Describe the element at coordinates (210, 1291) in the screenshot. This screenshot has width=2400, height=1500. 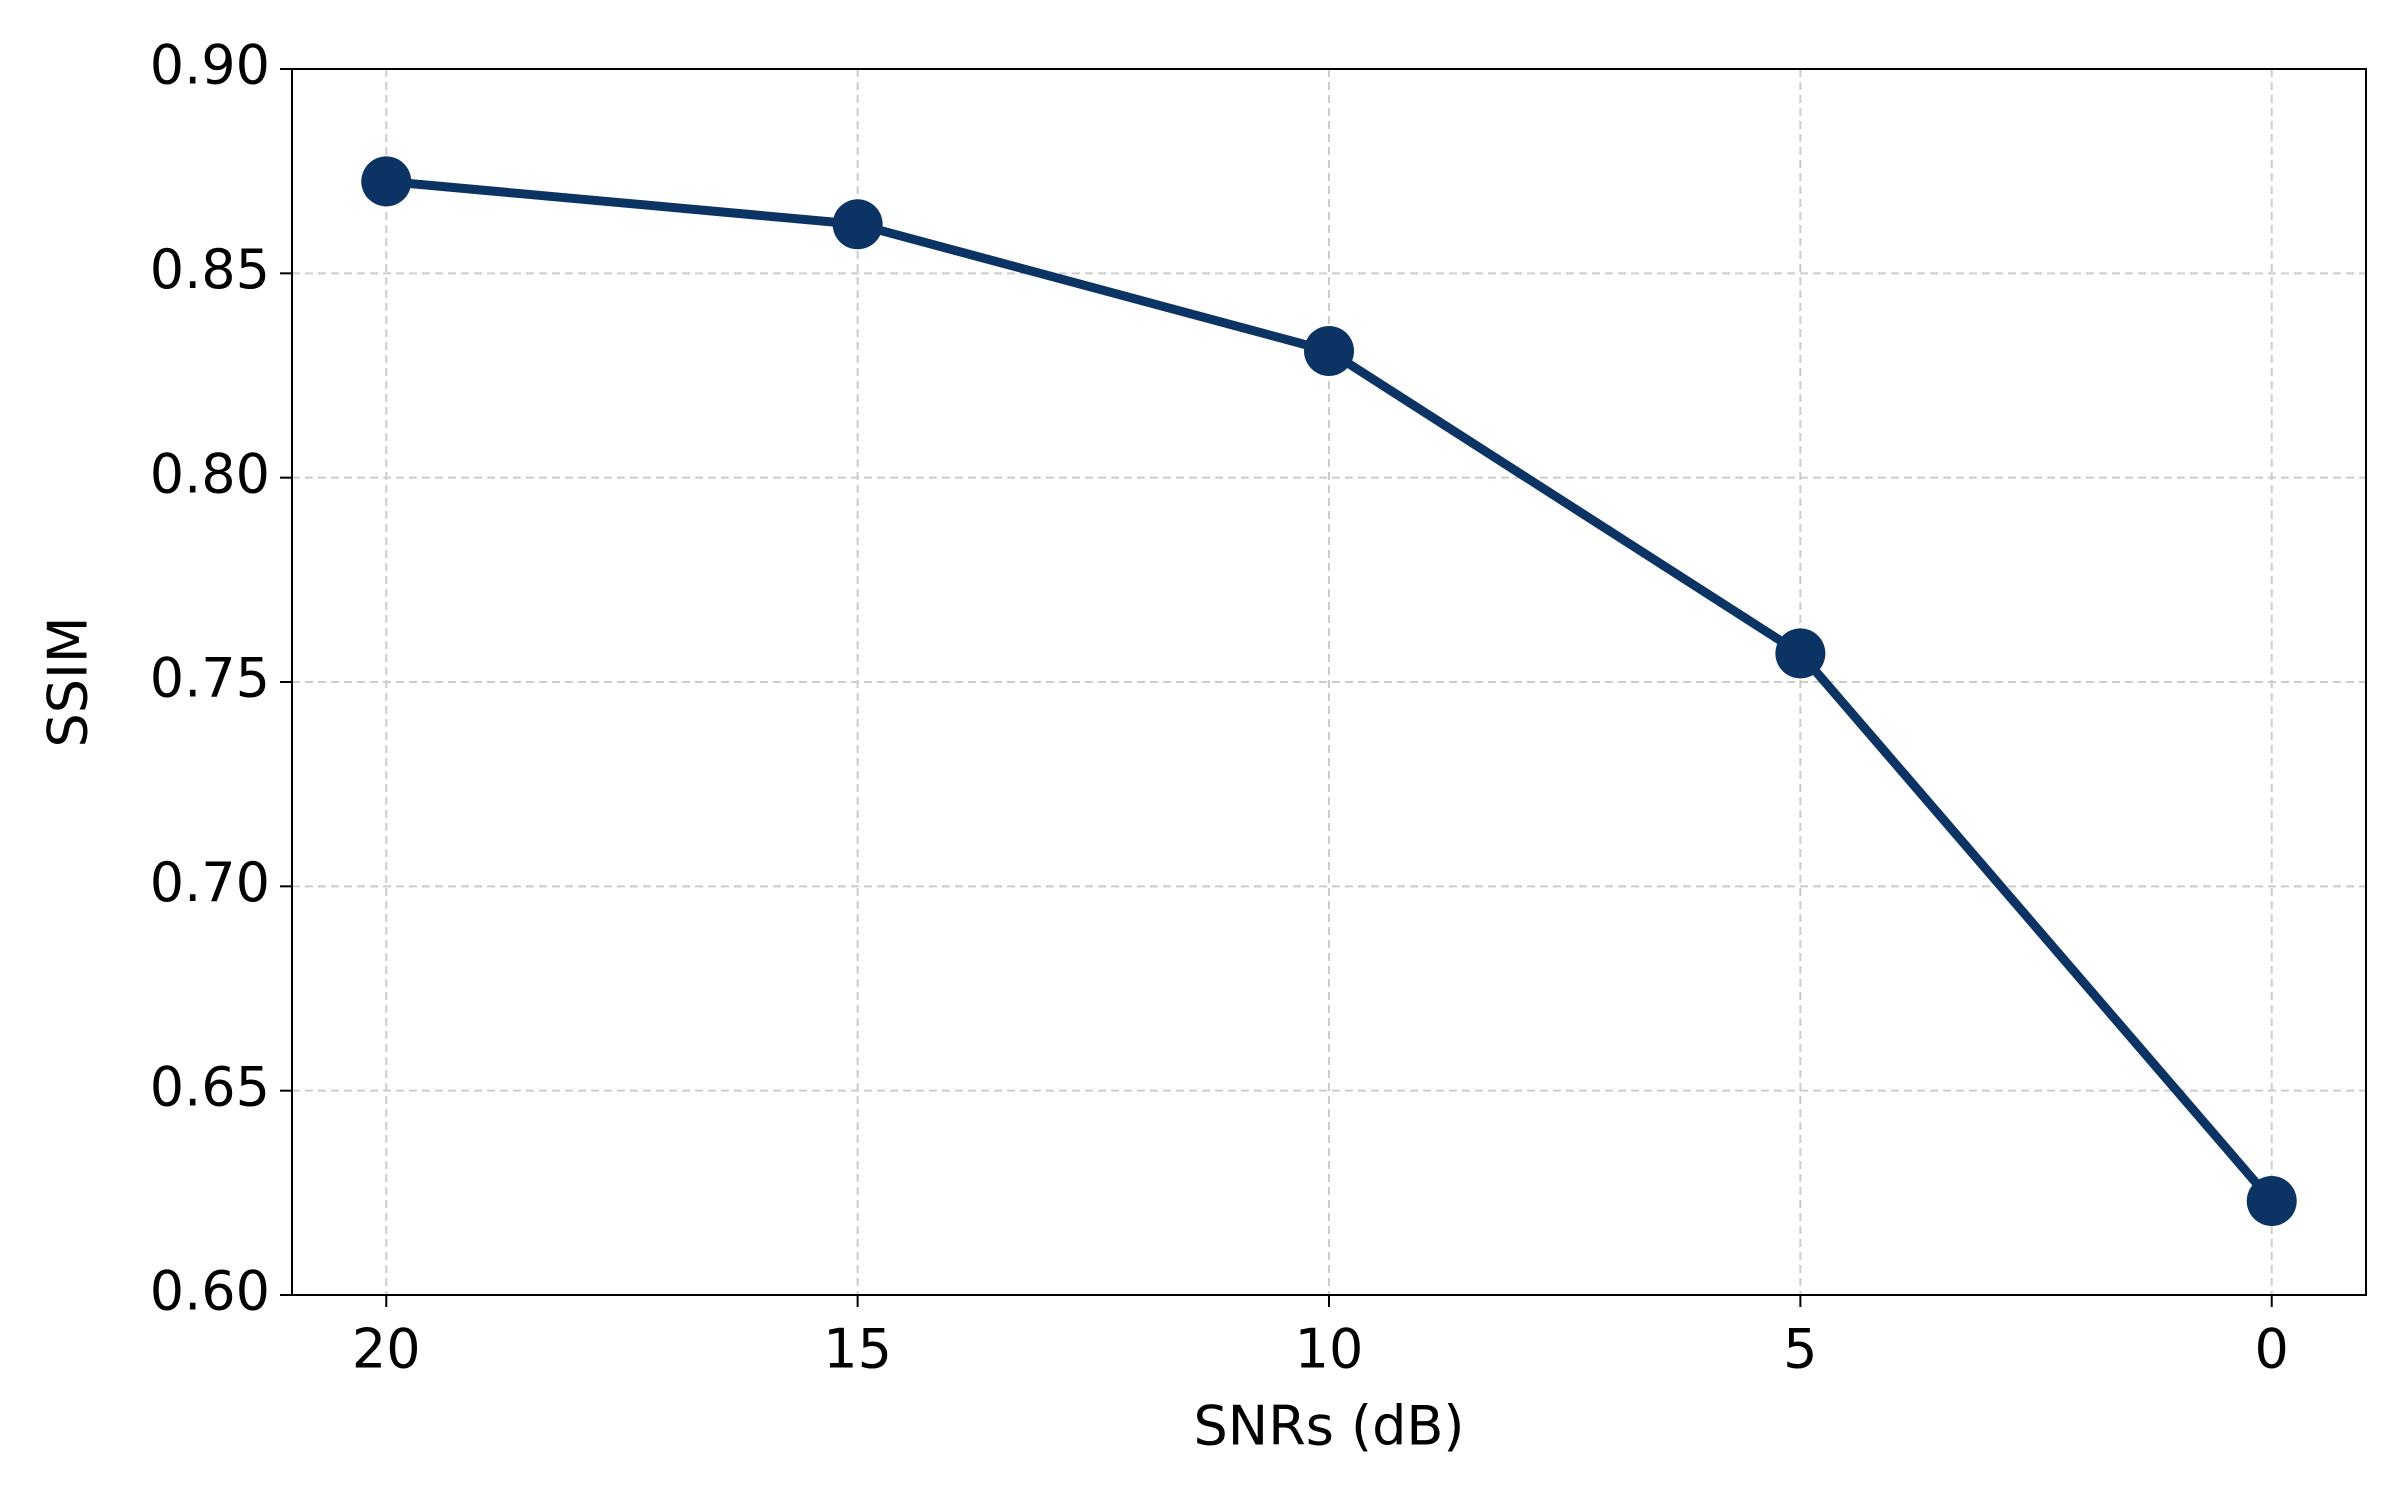
I see `y-tick-label: 0.60` at that location.